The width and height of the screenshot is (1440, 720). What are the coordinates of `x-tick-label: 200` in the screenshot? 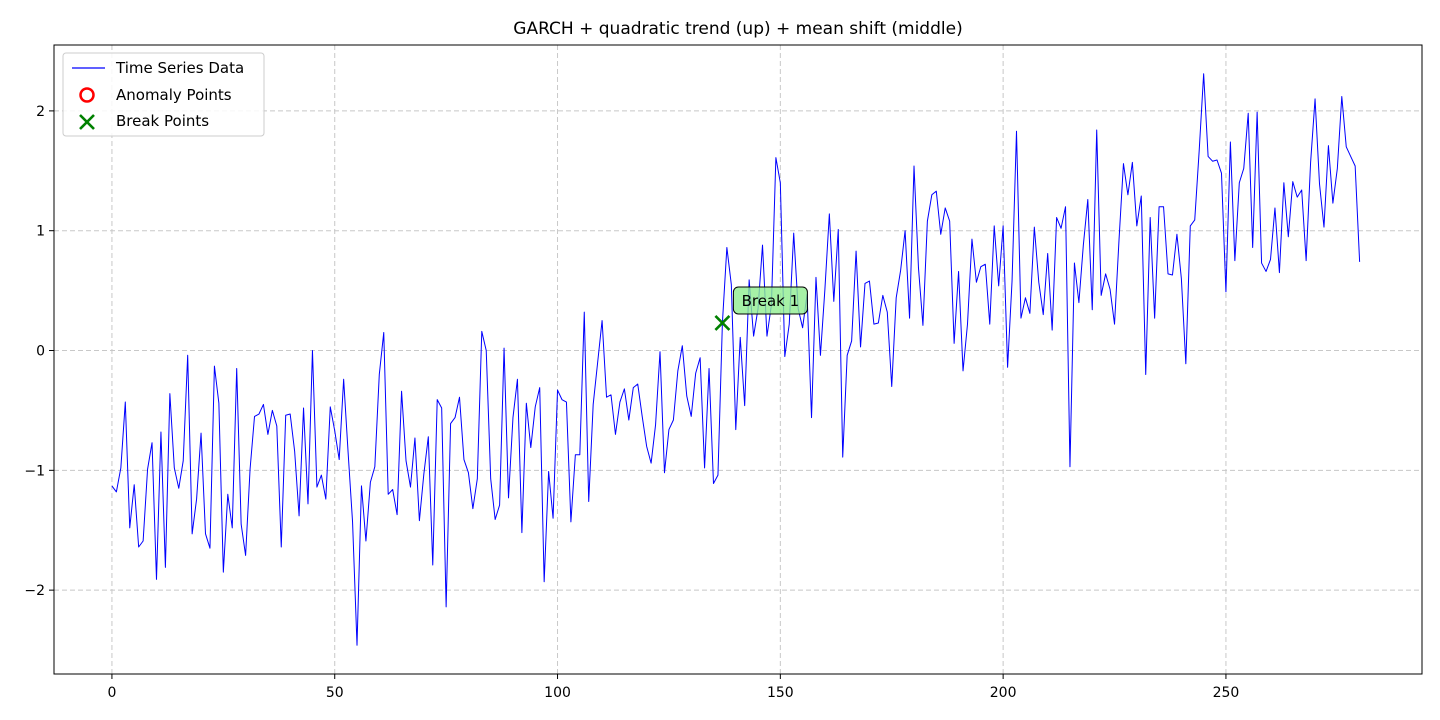 It's located at (1003, 693).